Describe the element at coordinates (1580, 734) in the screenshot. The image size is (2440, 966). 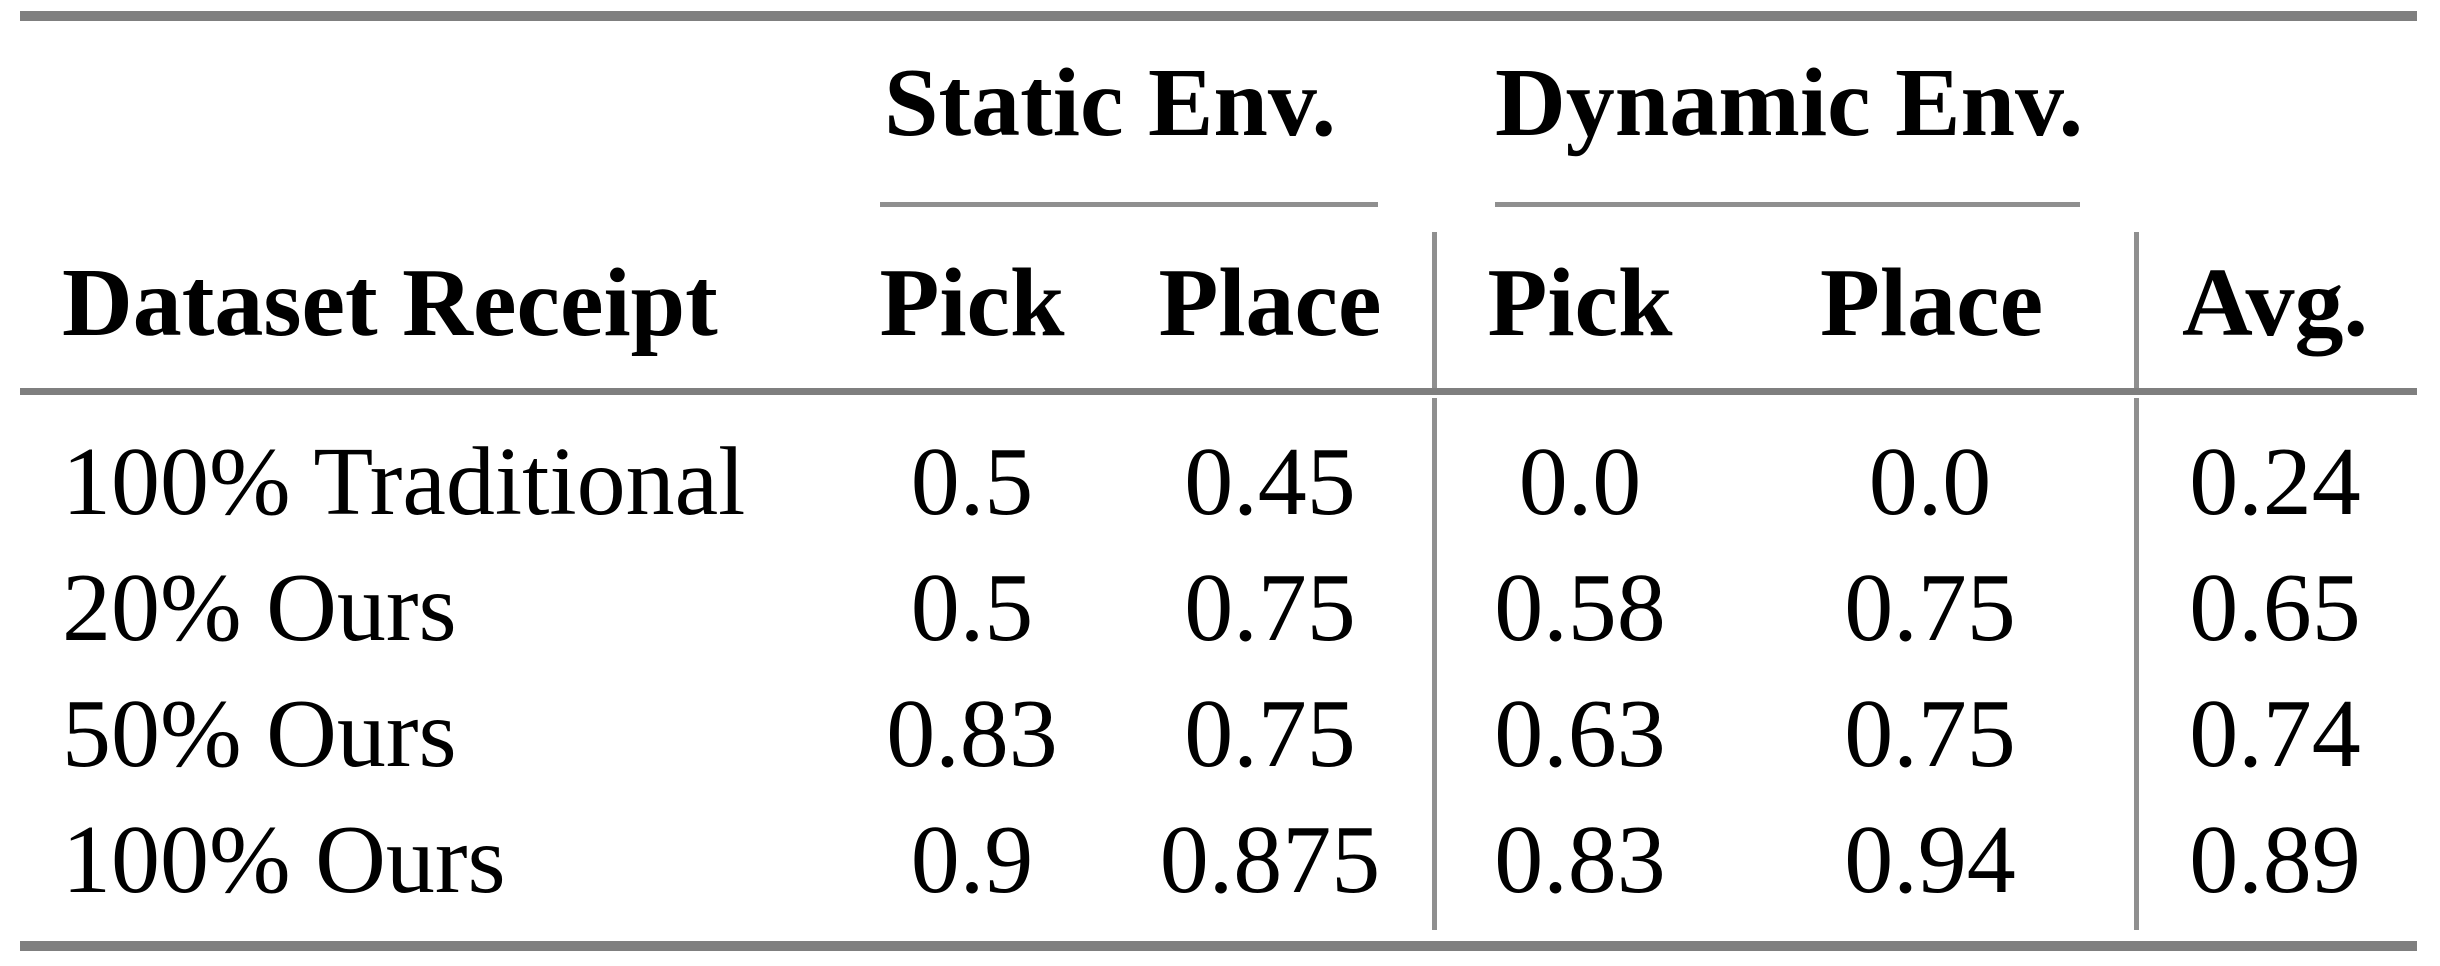
I see `cell-dynamic-pick: 0.63` at that location.